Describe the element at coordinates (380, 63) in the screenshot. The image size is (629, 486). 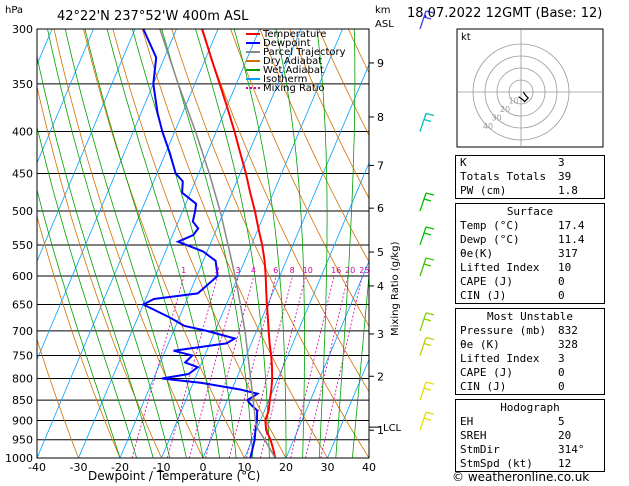
I see `km-tick-label: 9` at that location.